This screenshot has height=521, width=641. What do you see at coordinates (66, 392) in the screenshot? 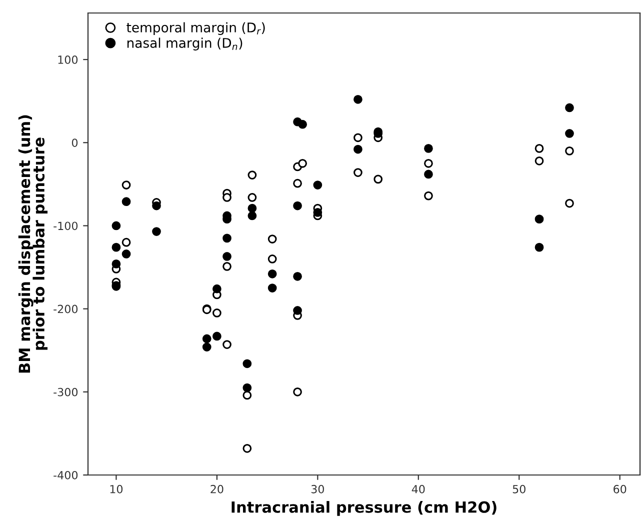
I see `y-tick-label: -300` at bounding box center [66, 392].